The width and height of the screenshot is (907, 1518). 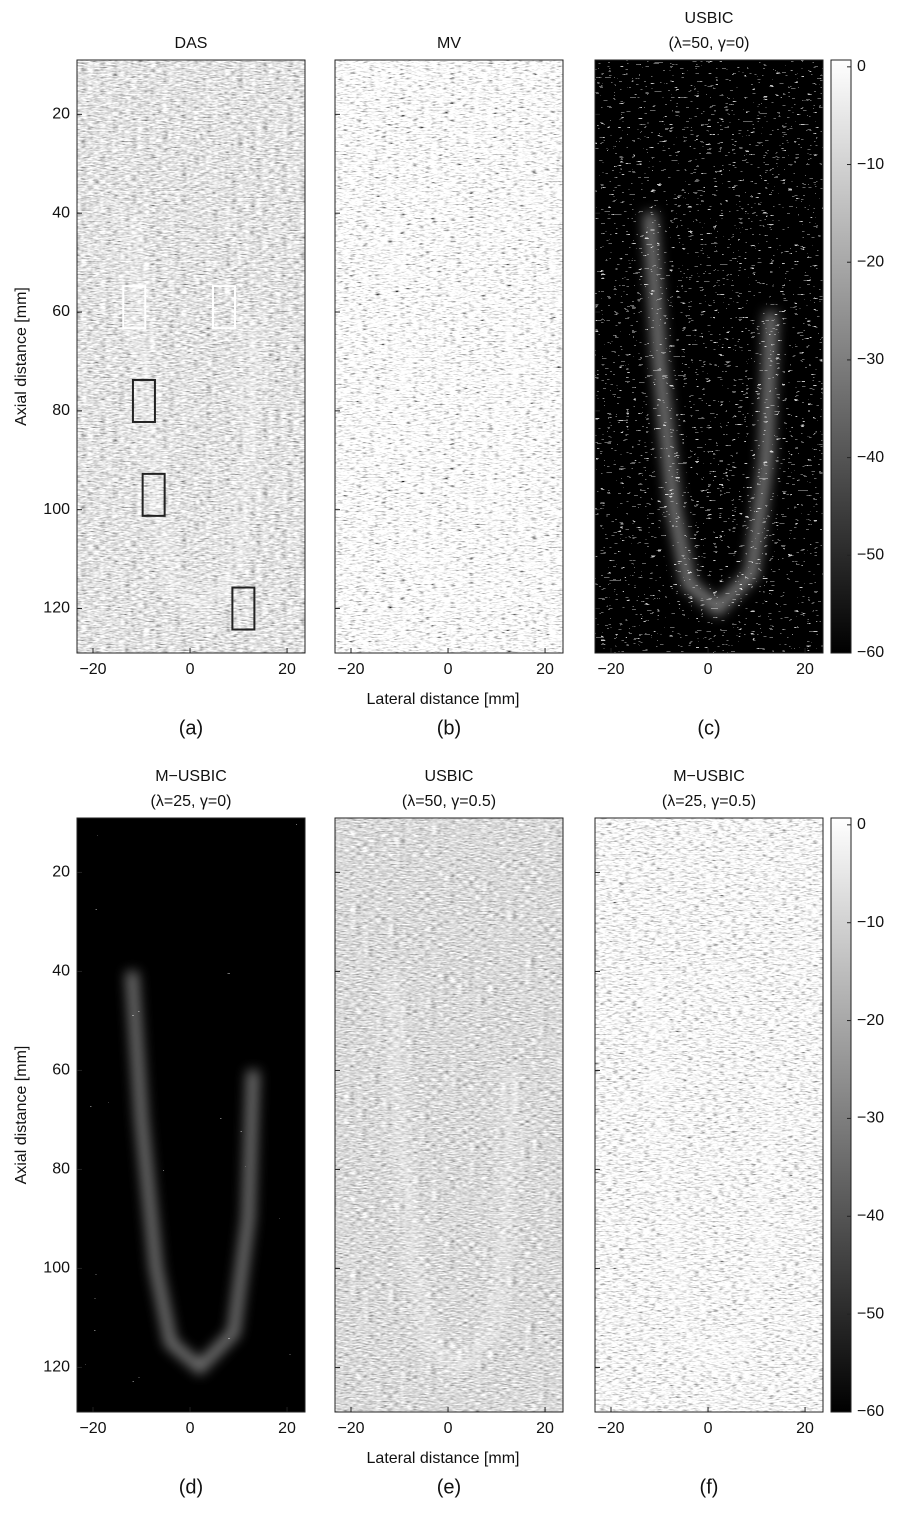 I want to click on panel-title: (λ=25, γ=0.5), so click(x=709, y=801).